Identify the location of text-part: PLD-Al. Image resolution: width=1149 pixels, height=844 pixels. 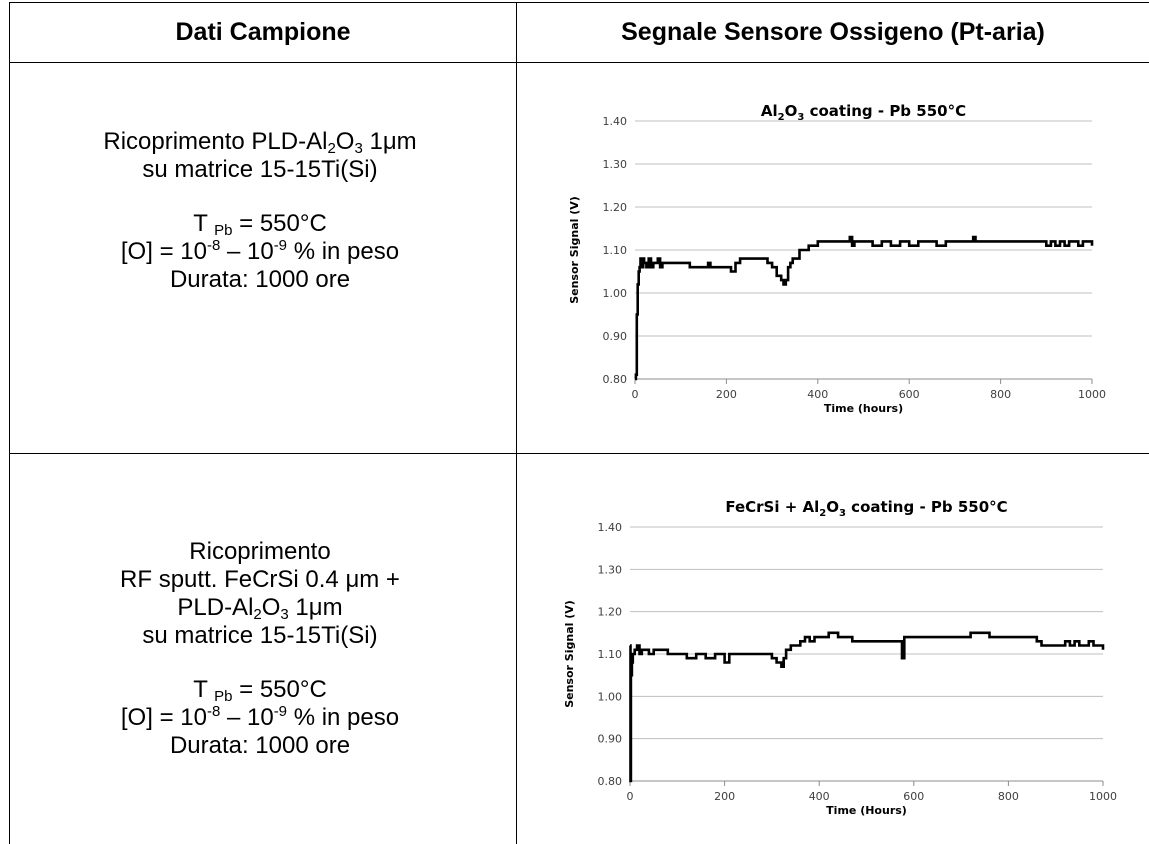
(215, 607).